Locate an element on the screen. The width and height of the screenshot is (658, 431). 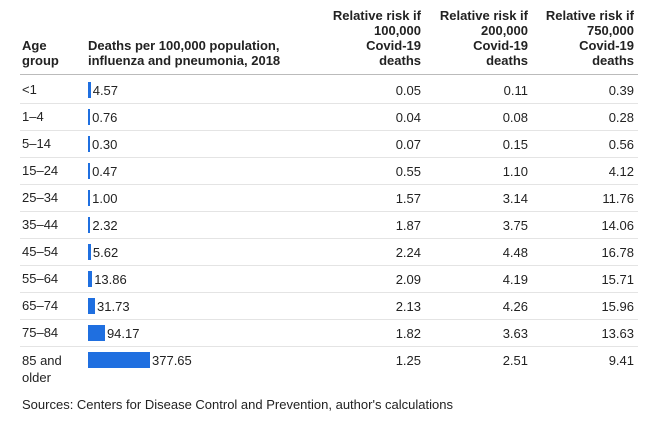
relative-risk: 0.56 is located at coordinates (621, 144).